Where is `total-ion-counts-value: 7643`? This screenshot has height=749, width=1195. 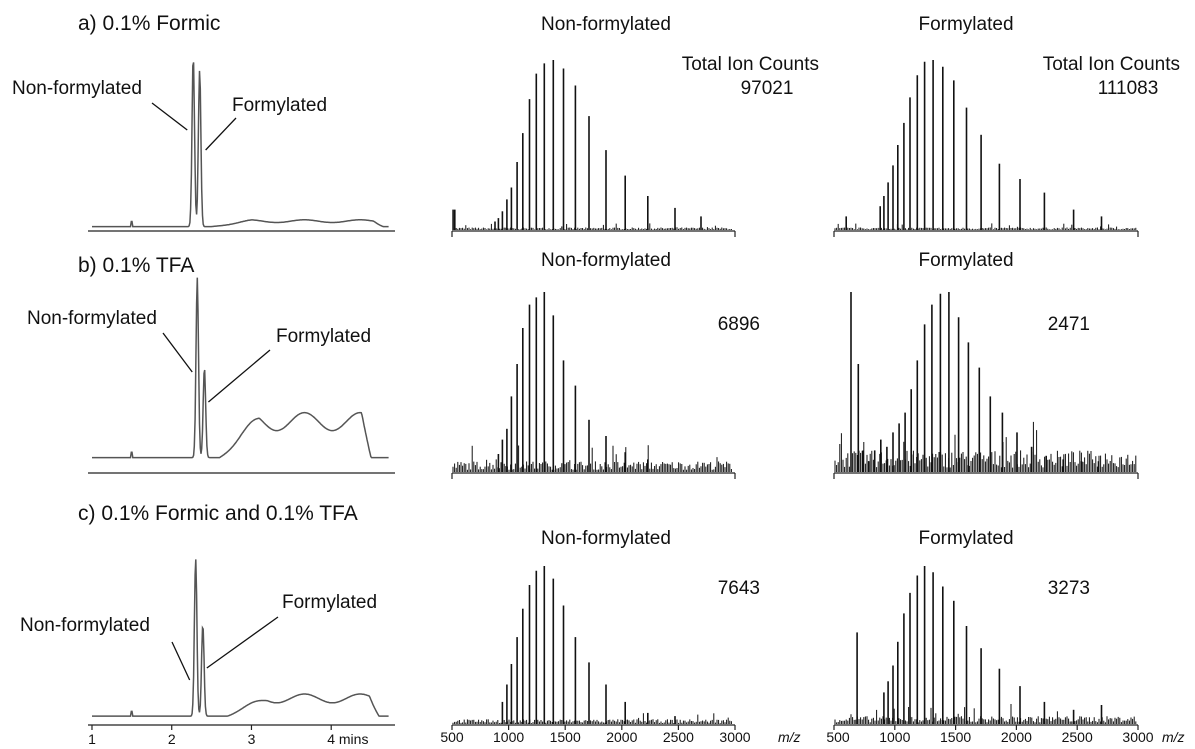 total-ion-counts-value: 7643 is located at coordinates (739, 588).